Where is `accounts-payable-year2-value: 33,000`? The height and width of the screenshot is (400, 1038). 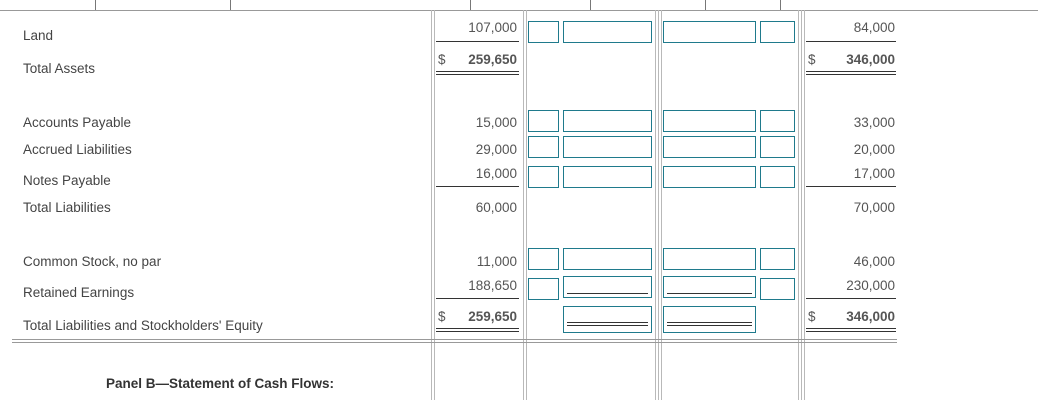 accounts-payable-year2-value: 33,000 is located at coordinates (874, 122).